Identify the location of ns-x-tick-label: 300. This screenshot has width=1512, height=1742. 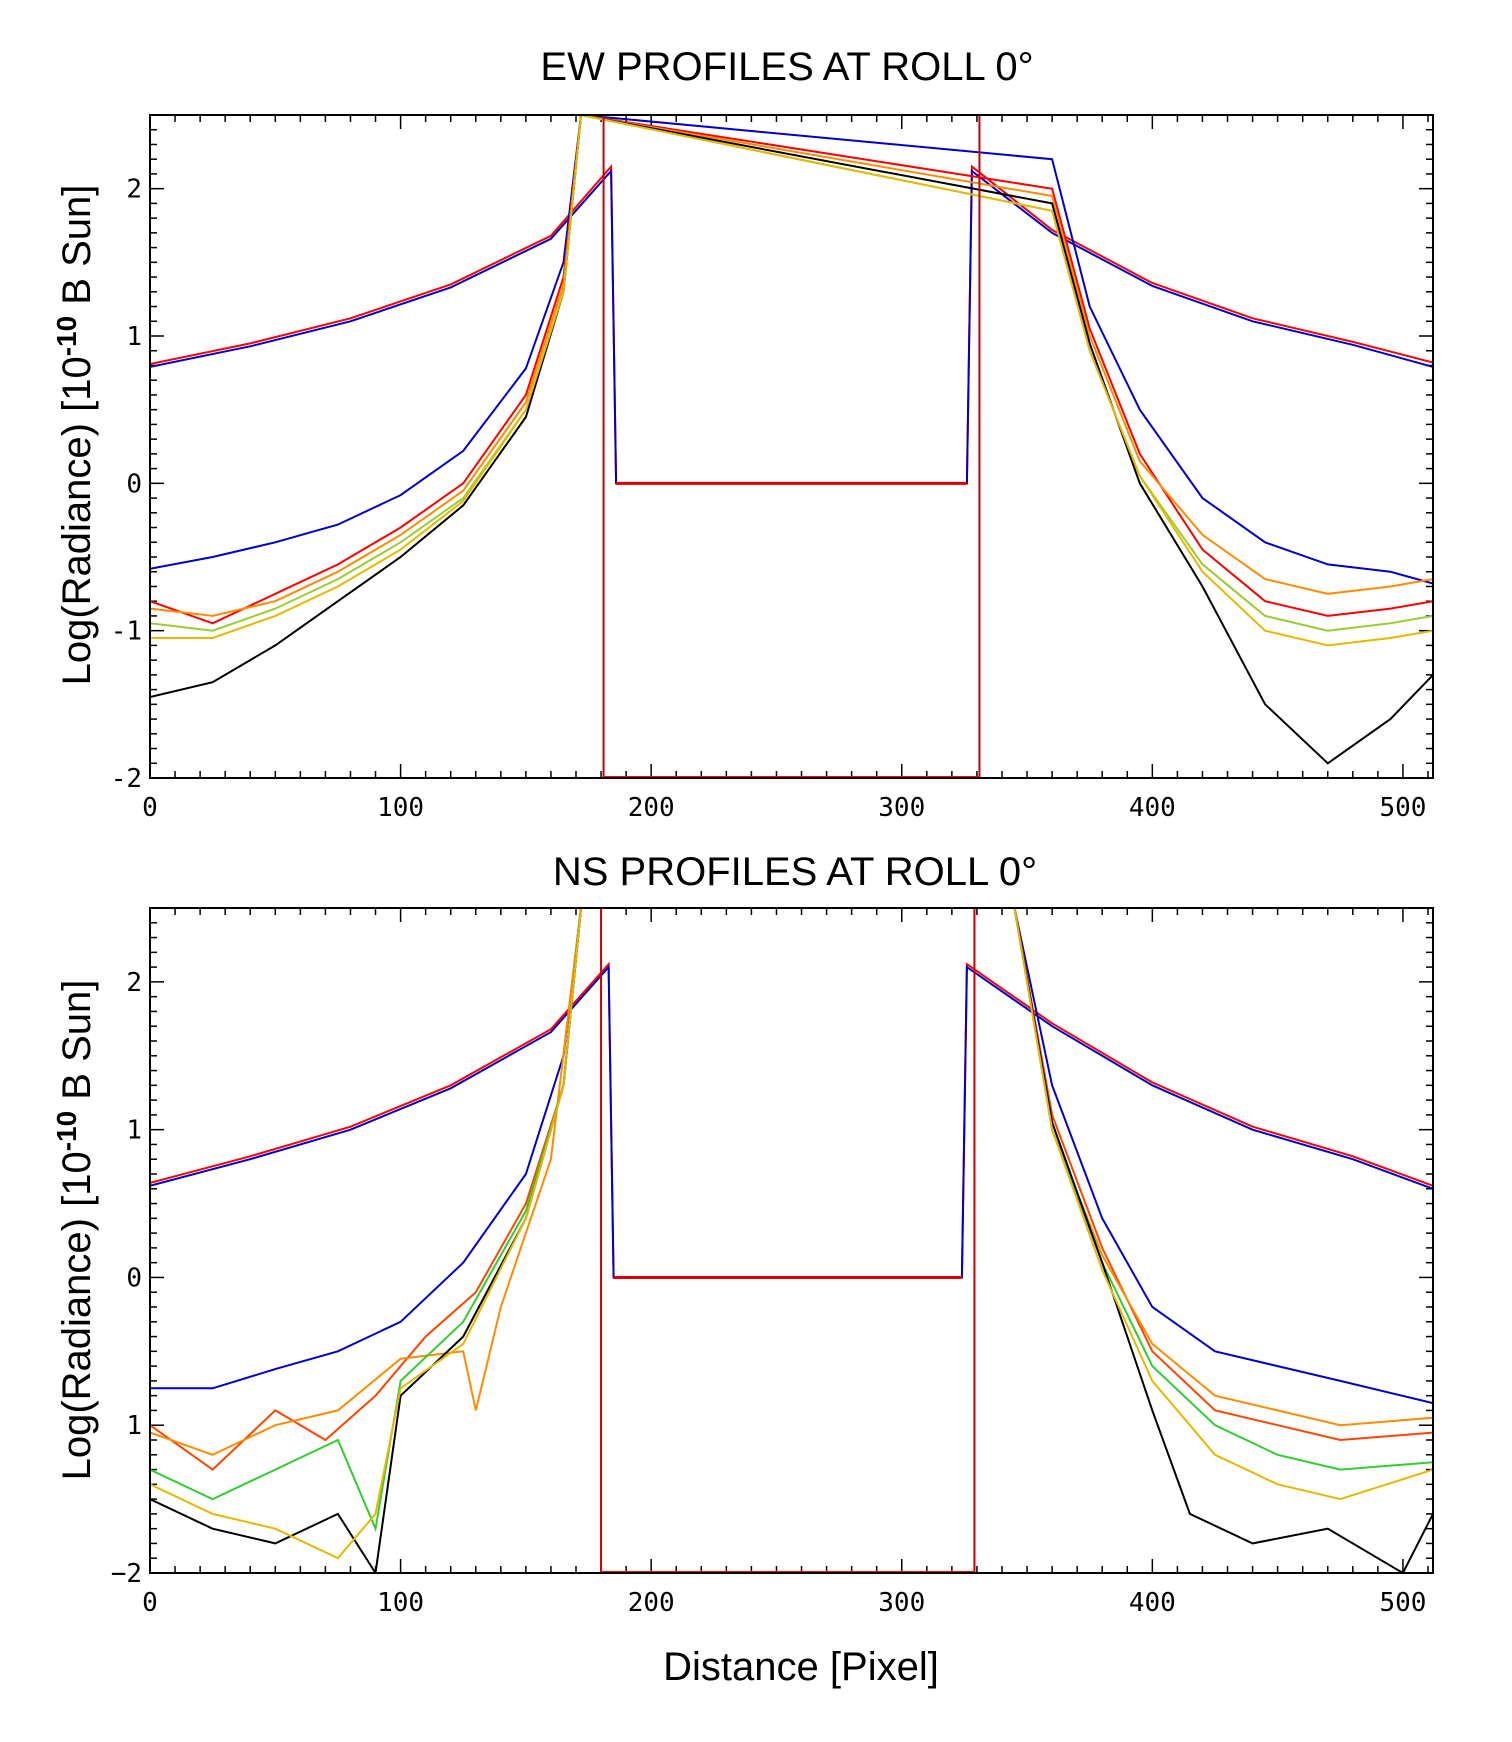
(901, 1603).